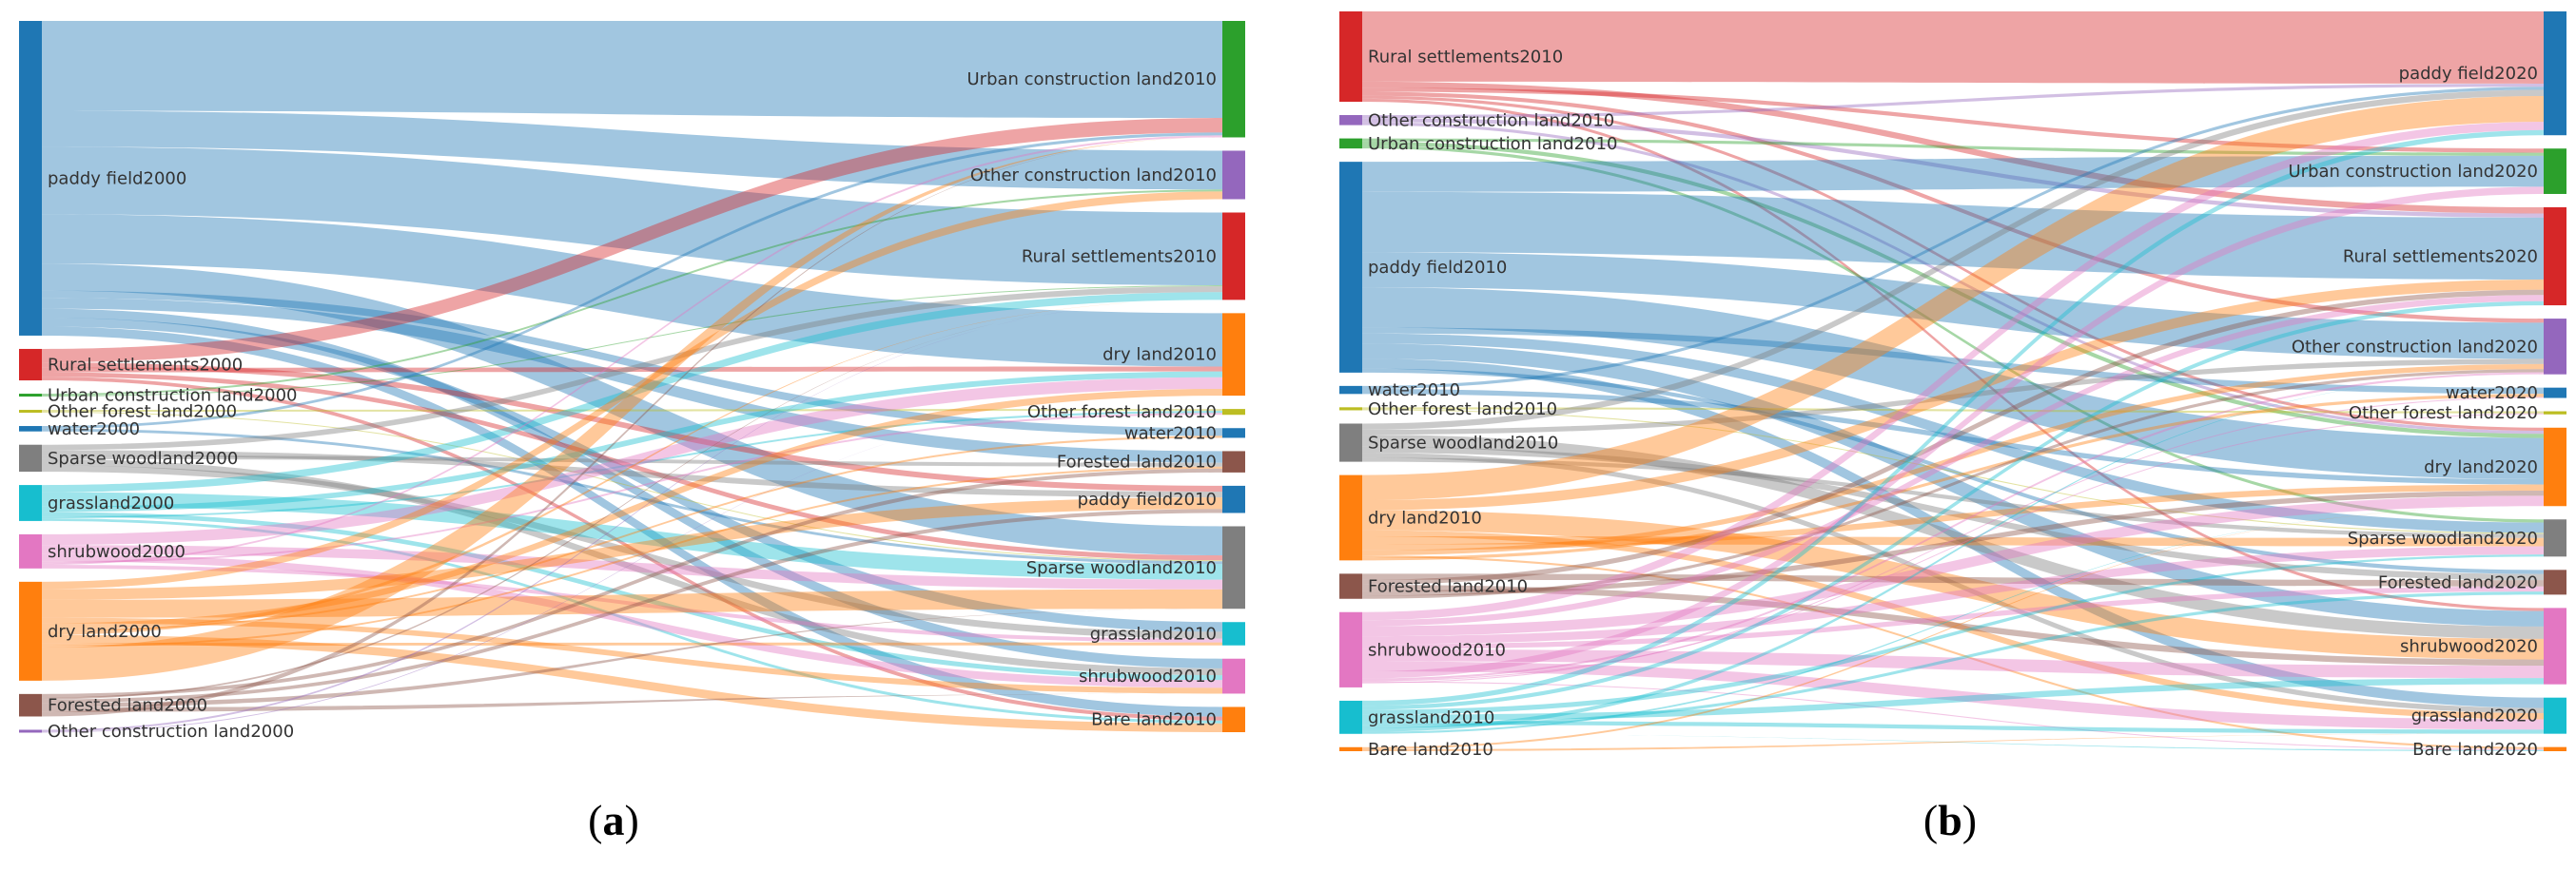 This screenshot has width=2576, height=871. What do you see at coordinates (1171, 433) in the screenshot?
I see `node-label-right-t_water: water2010` at bounding box center [1171, 433].